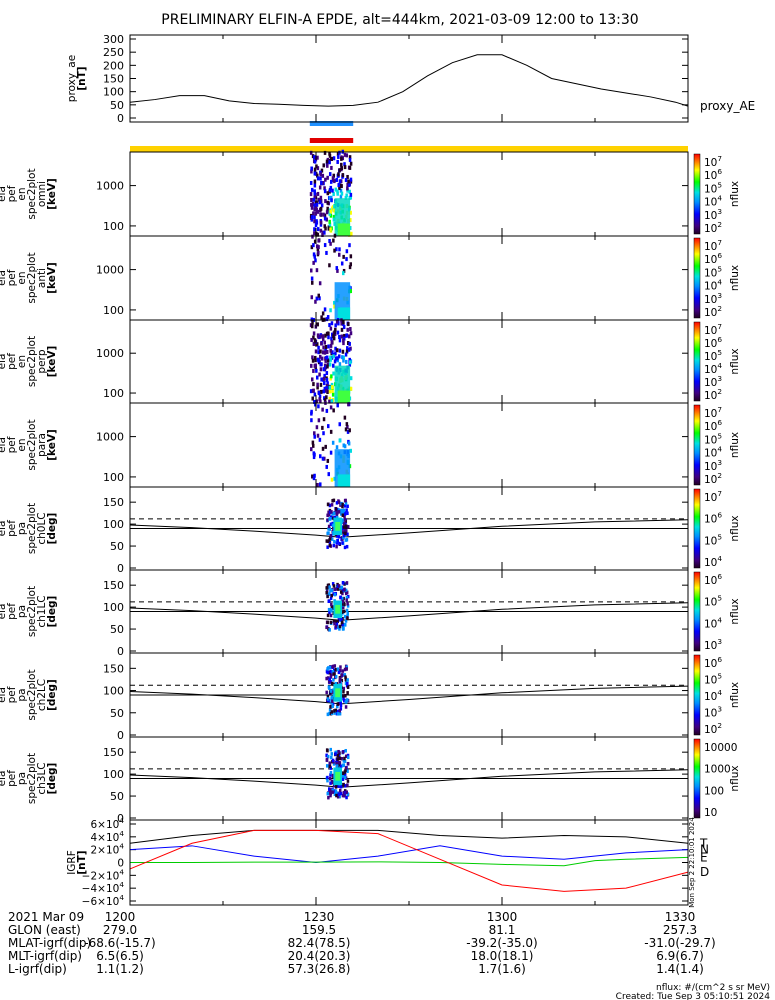  Describe the element at coordinates (409, 854) in the screenshot. I see `series-line-N` at that location.